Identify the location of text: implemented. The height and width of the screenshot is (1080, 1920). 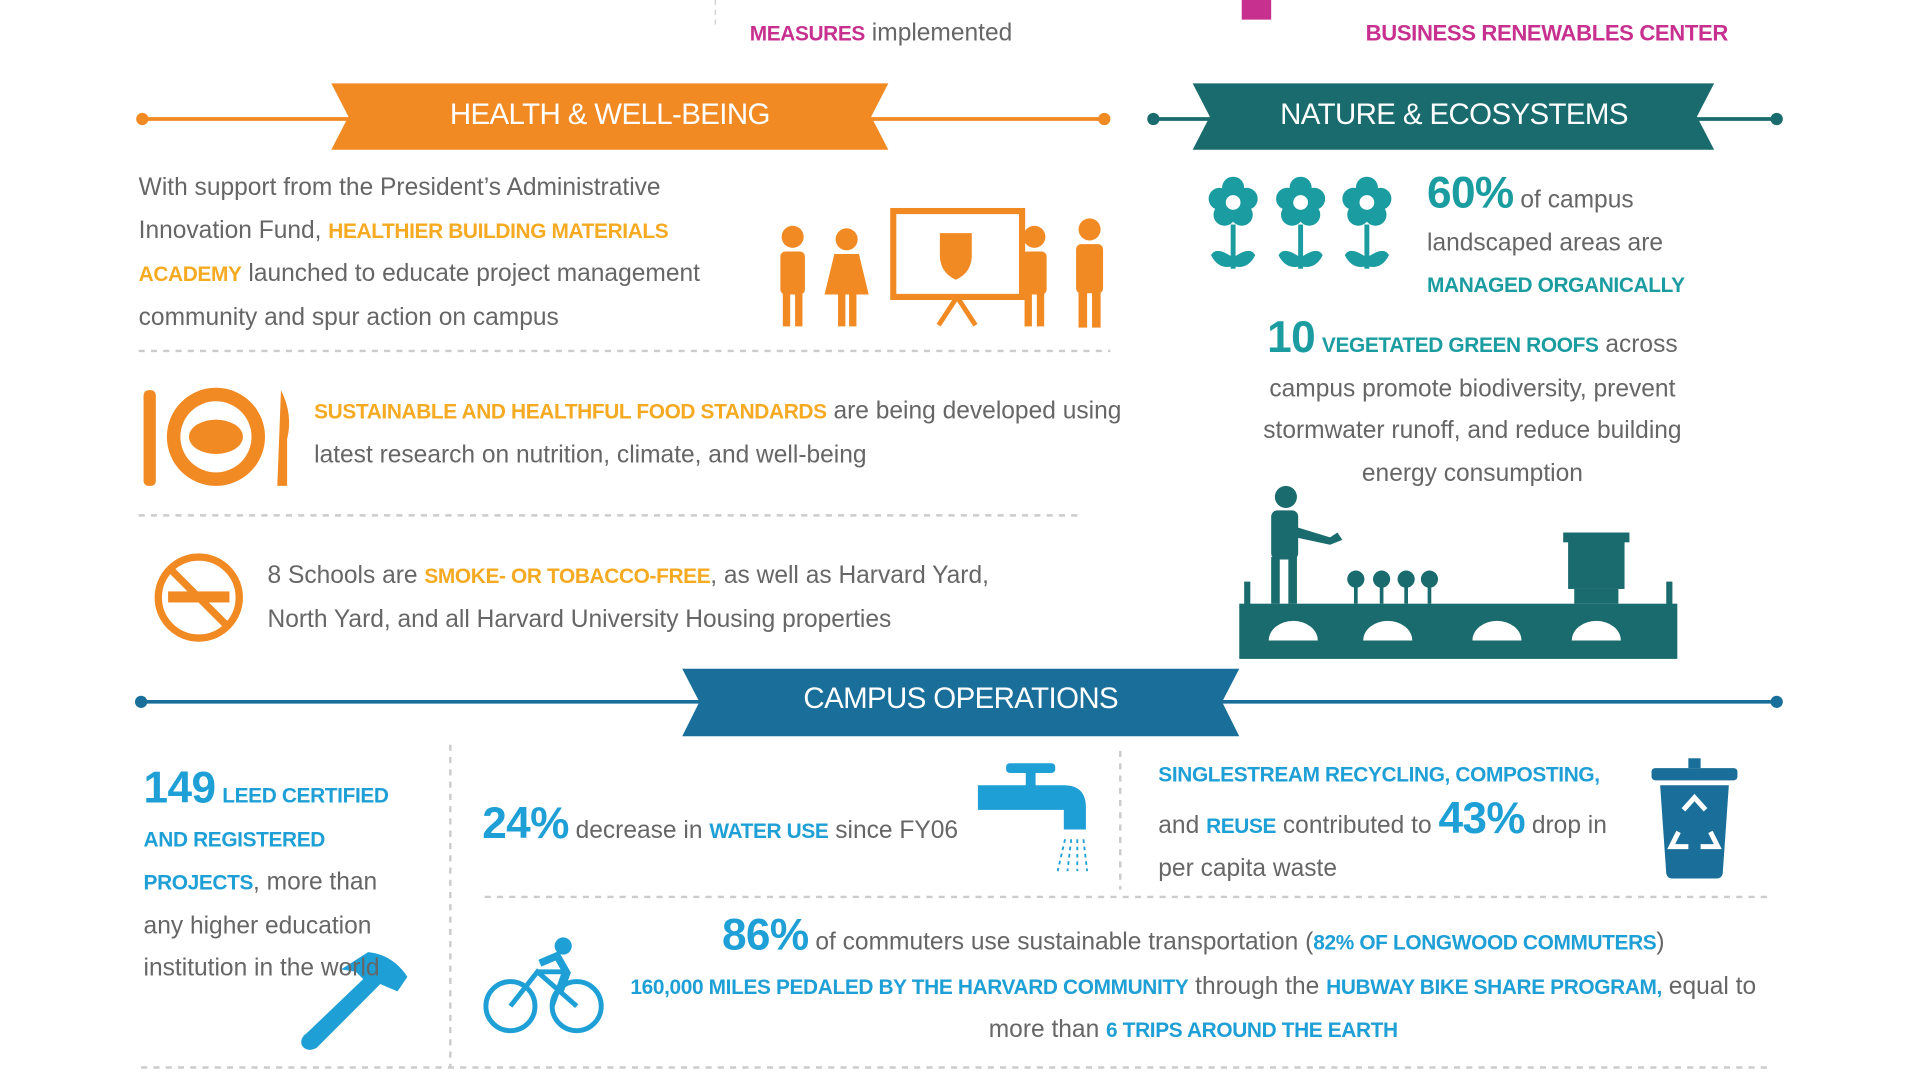
(938, 33).